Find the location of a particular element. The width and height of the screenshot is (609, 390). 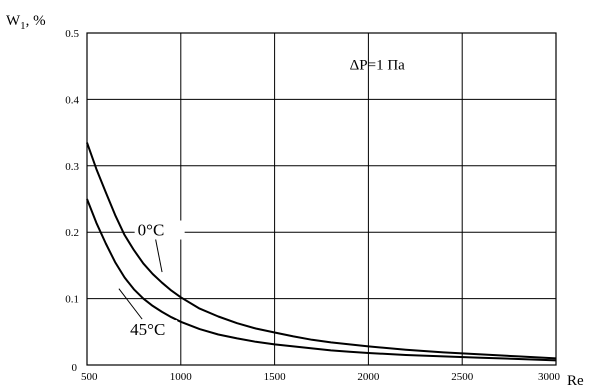

y-tick-label: 0.2 is located at coordinates (72, 233).